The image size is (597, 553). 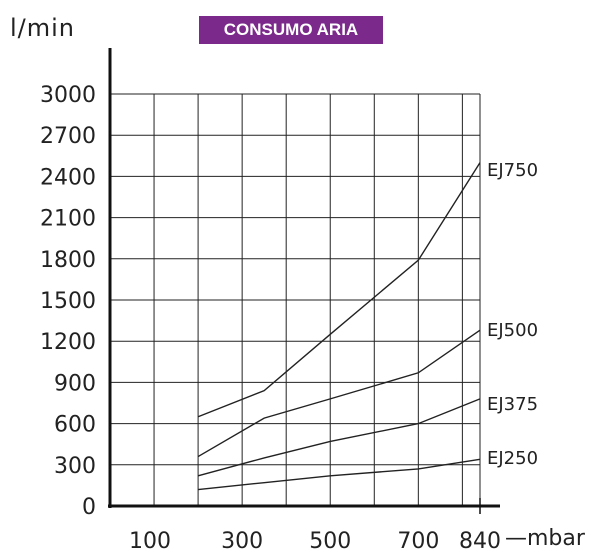 What do you see at coordinates (89, 507) in the screenshot?
I see `y-tick-label: 0` at bounding box center [89, 507].